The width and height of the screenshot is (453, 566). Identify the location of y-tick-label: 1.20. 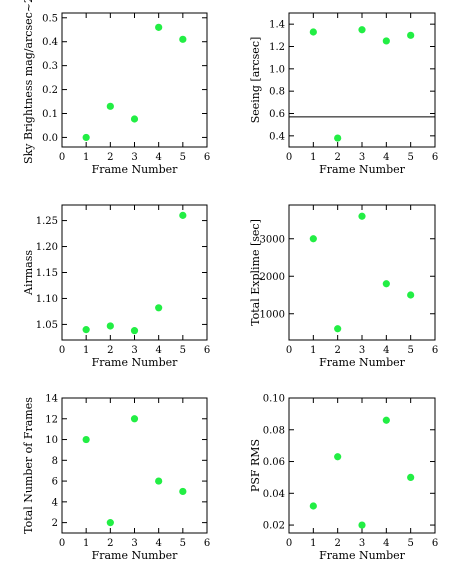
(47, 247).